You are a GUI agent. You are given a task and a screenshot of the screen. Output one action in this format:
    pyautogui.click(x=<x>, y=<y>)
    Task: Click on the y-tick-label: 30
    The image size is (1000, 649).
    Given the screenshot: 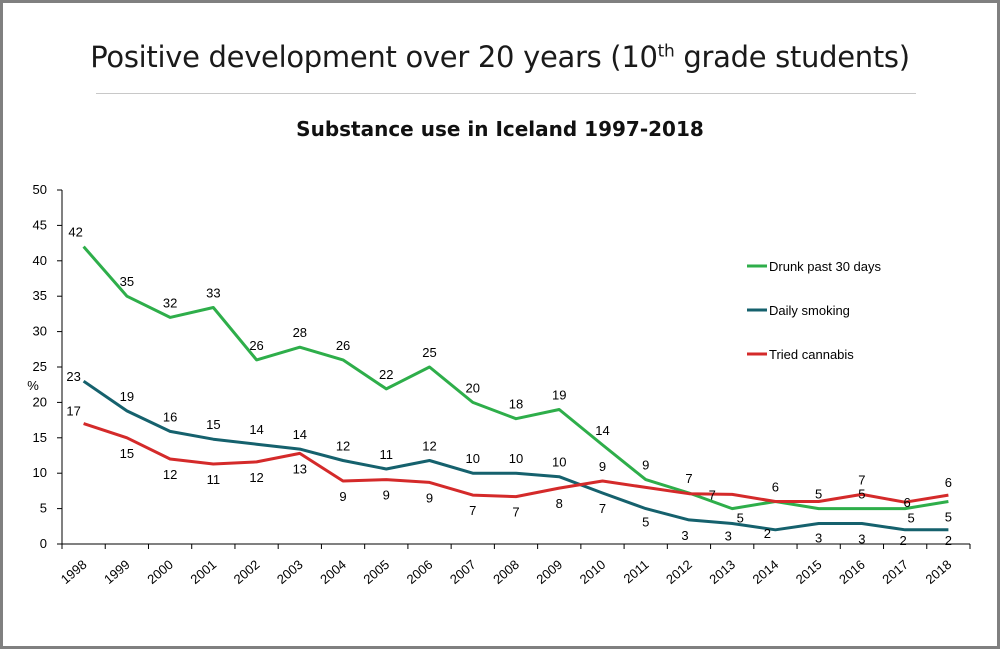 What is the action you would take?
    pyautogui.click(x=40, y=331)
    